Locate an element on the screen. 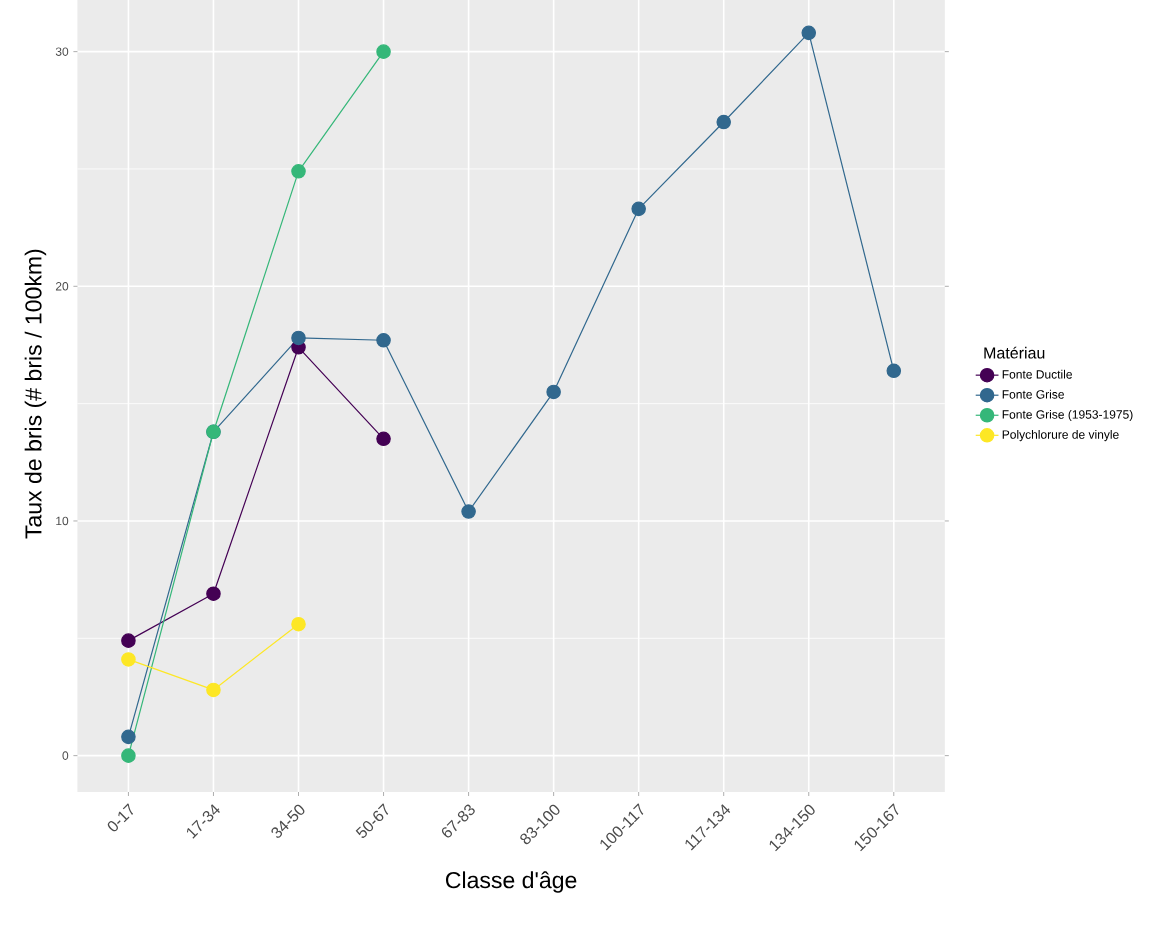 The height and width of the screenshot is (939, 1165). legend-label: Polychlorure de vinyle is located at coordinates (1060, 436).